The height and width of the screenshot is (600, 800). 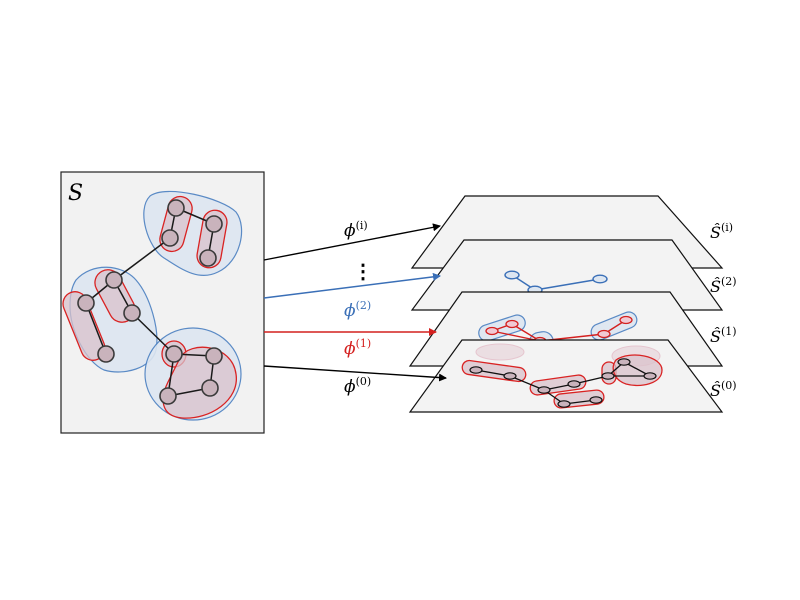 I want to click on map-label-2: ϕ(2), so click(x=357, y=310).